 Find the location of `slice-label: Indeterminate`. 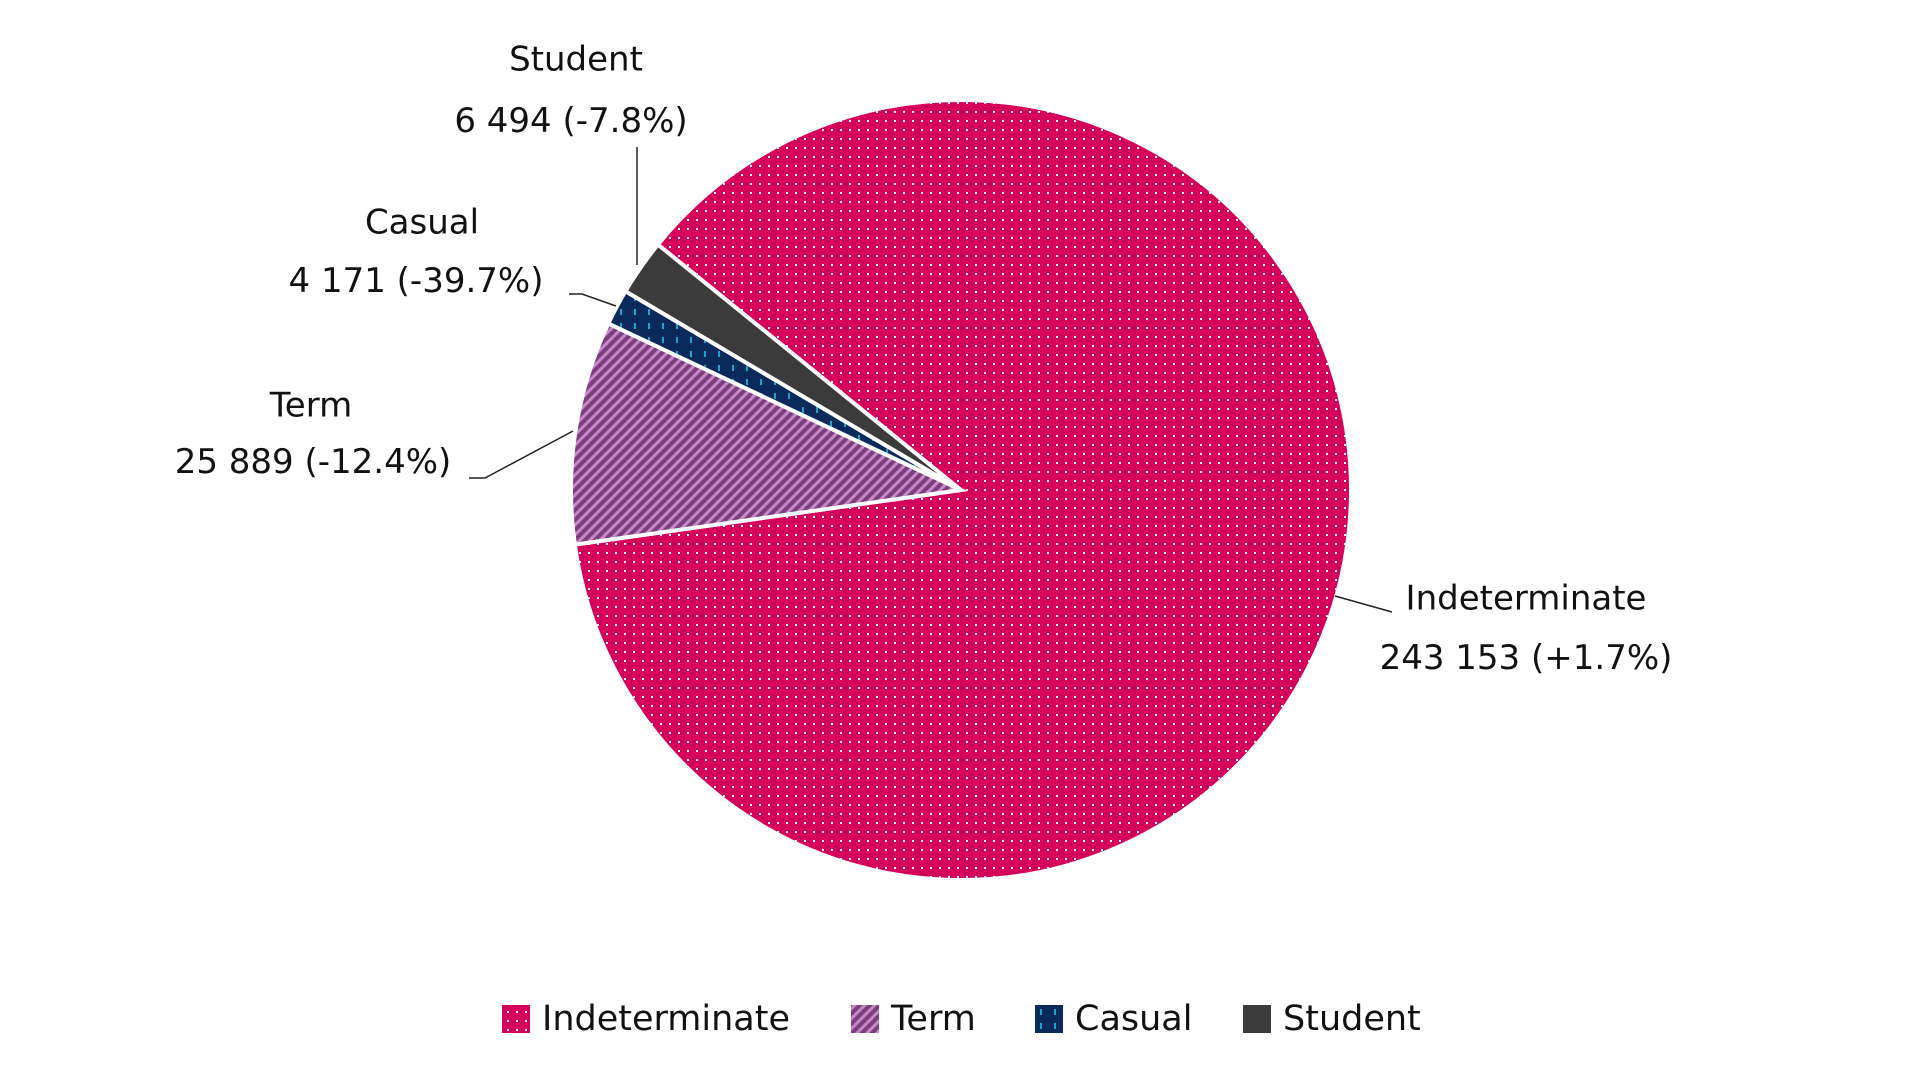

slice-label: Indeterminate is located at coordinates (1526, 599).